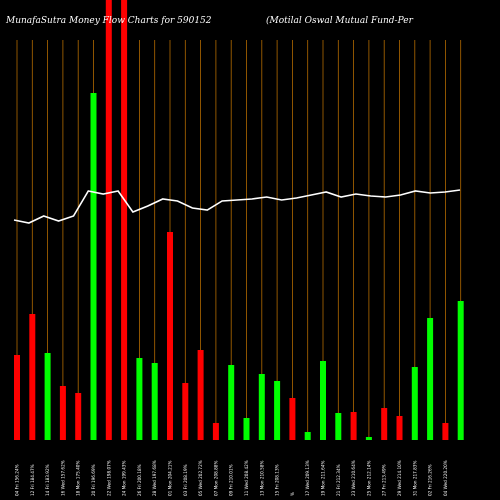  What do you see at coordinates (185, 480) in the screenshot?
I see `x-tick-label: 03 Fri 208.19%` at bounding box center [185, 480].